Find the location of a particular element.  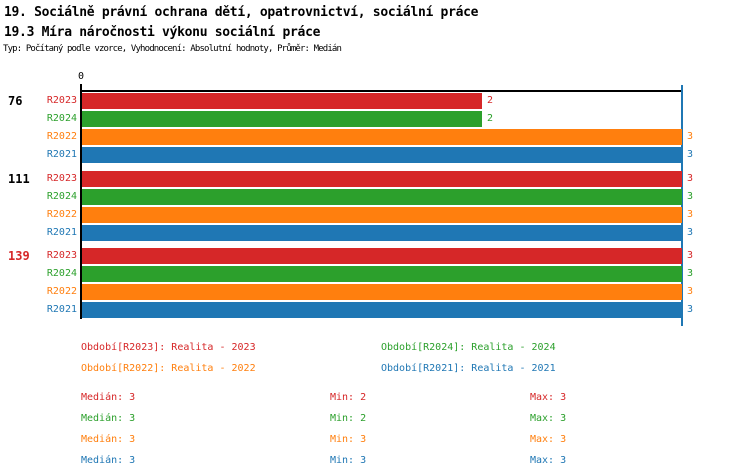

stat-min-r2024: Min: 2 is located at coordinates (348, 418).